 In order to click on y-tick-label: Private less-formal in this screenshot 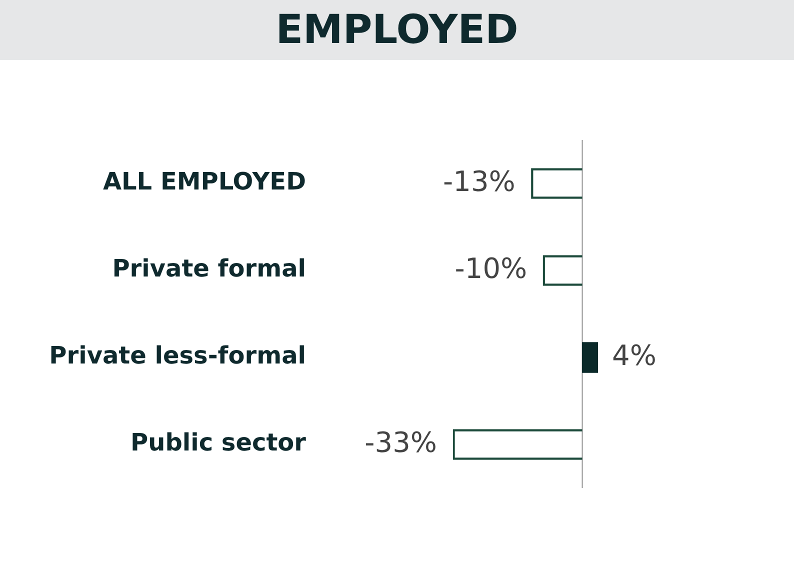, I will do `click(177, 356)`.